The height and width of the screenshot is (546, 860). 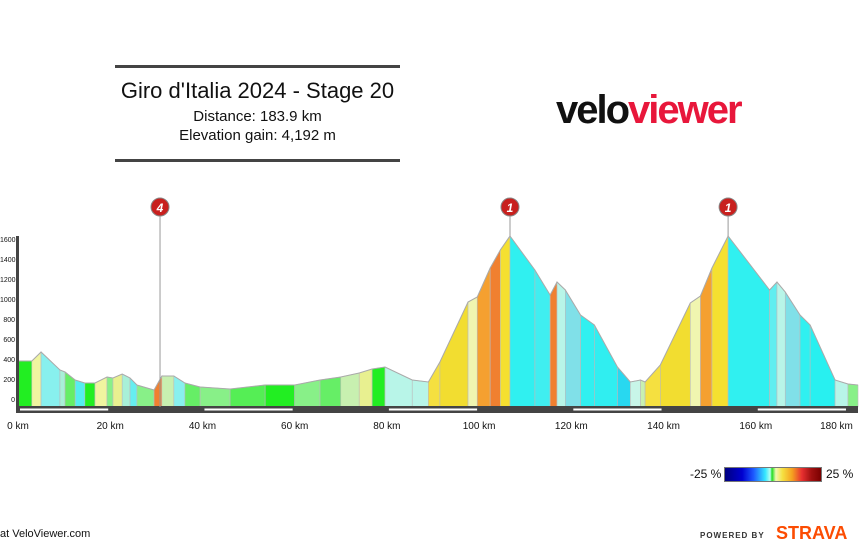 What do you see at coordinates (593, 110) in the screenshot?
I see `logo-part-velo: velo` at bounding box center [593, 110].